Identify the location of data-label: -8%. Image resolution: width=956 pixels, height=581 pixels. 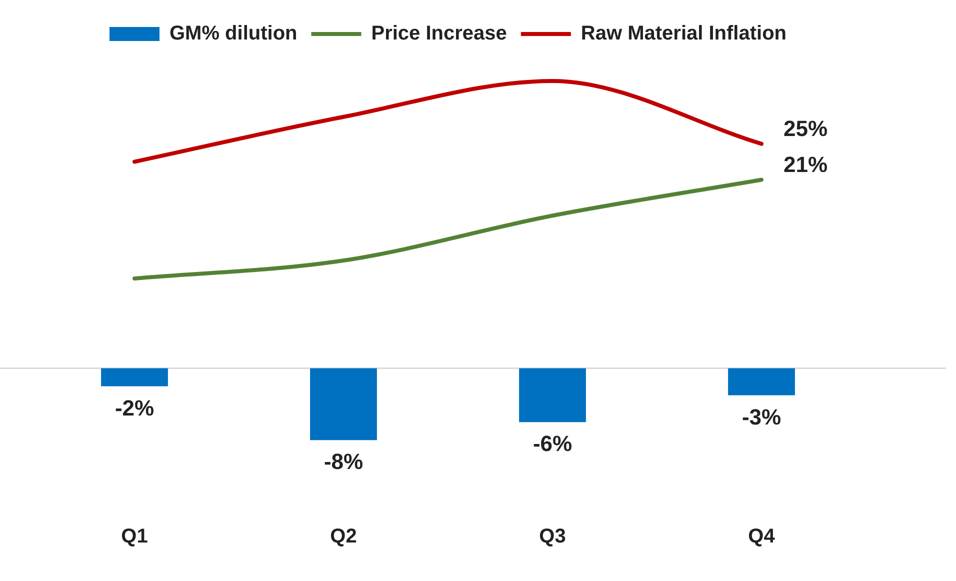
(344, 461).